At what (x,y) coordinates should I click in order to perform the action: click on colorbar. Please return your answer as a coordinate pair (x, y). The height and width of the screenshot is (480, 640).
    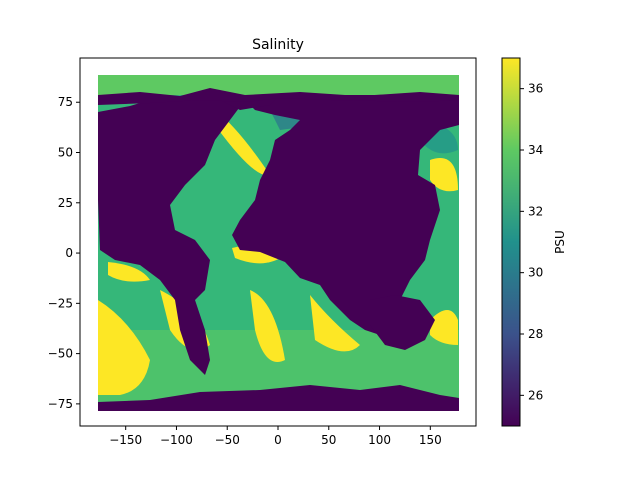
    Looking at the image, I should click on (511, 242).